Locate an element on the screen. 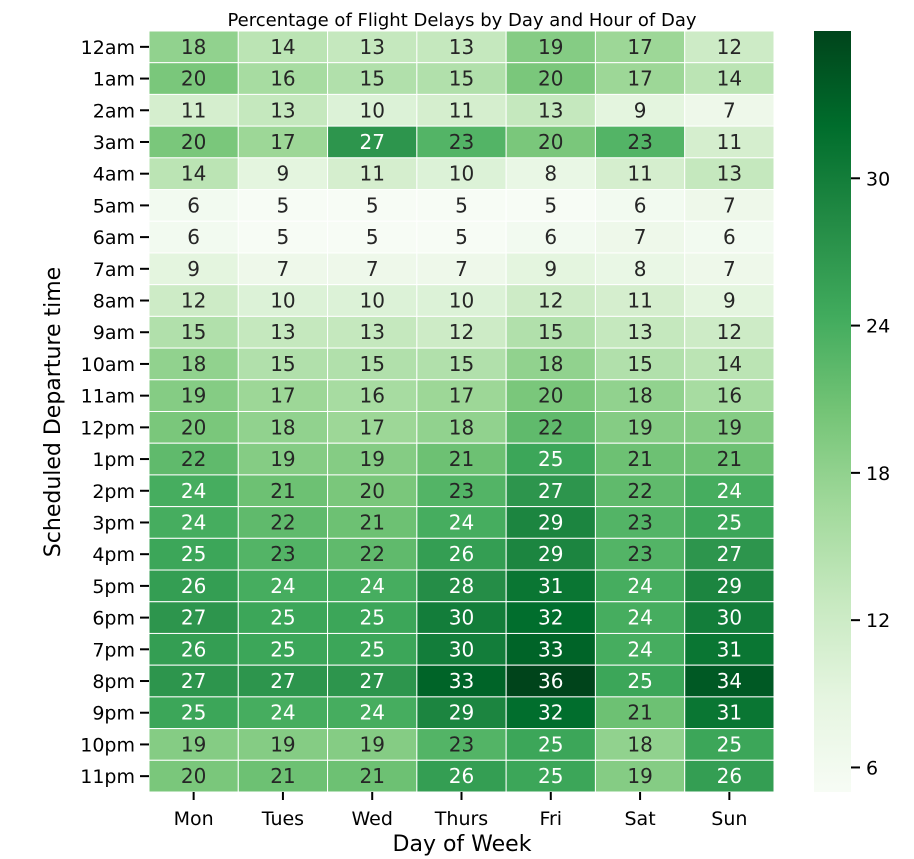 Image resolution: width=914 pixels, height=859 pixels. cell-value-label: 10 is located at coordinates (371, 110).